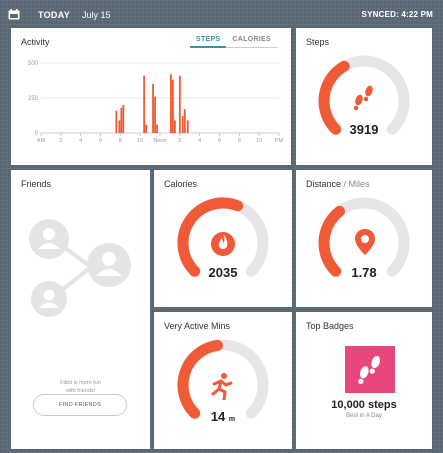 This screenshot has height=453, width=443. What do you see at coordinates (364, 129) in the screenshot?
I see `steps-value: 3919` at bounding box center [364, 129].